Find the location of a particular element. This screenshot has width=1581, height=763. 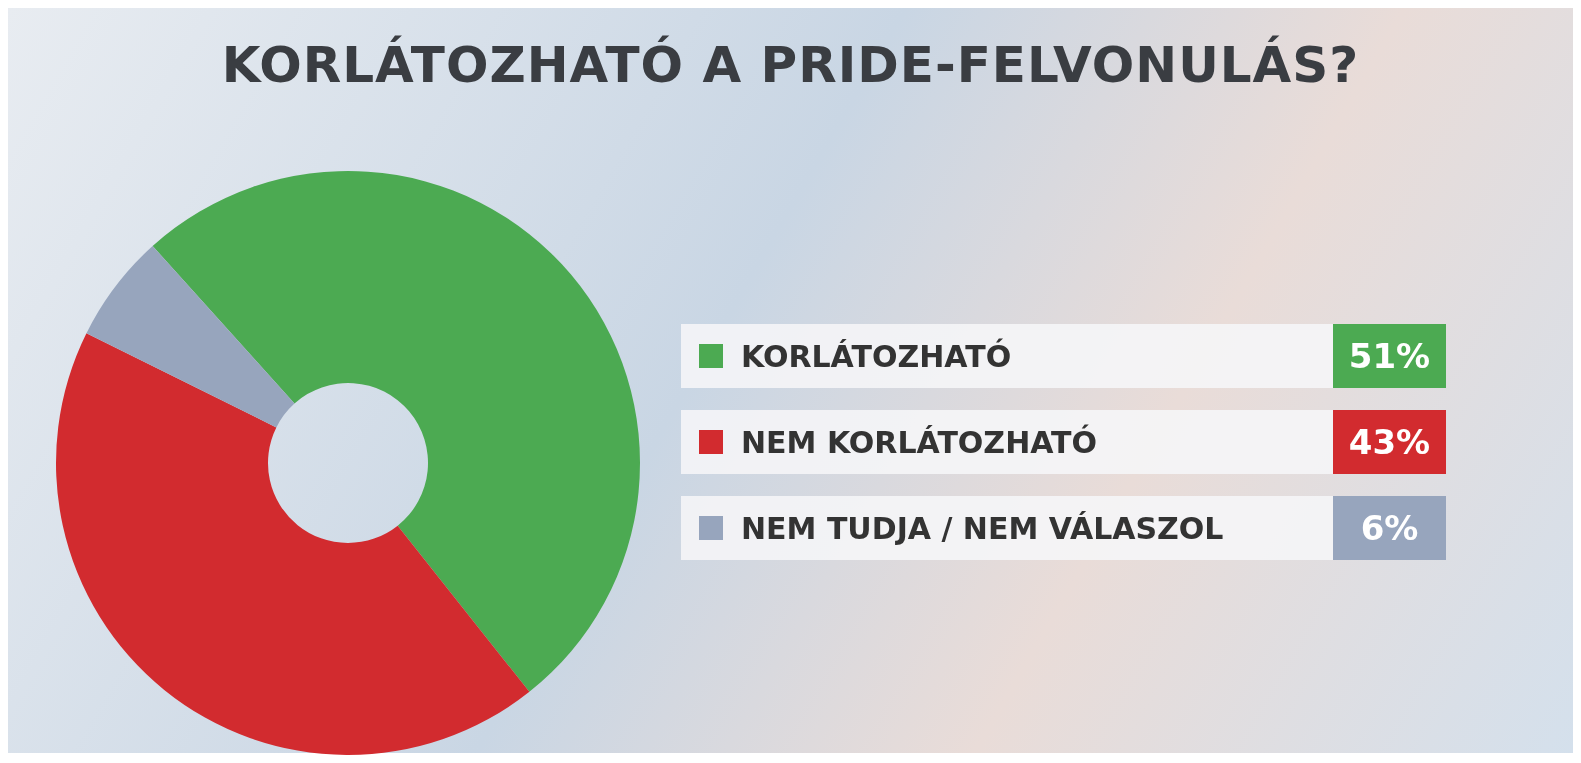

data-label: 6% is located at coordinates (1389, 528).